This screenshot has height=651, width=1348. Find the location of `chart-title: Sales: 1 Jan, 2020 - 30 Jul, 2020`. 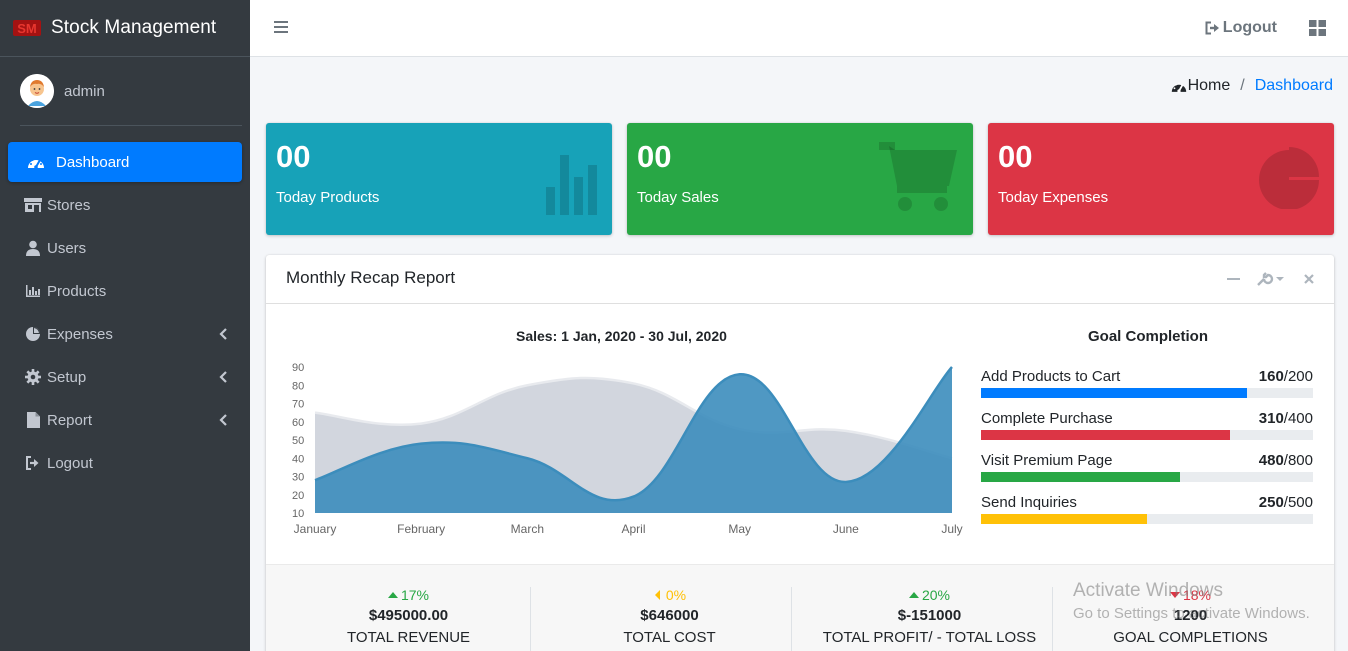

chart-title: Sales: 1 Jan, 2020 - 30 Jul, 2020 is located at coordinates (621, 336).